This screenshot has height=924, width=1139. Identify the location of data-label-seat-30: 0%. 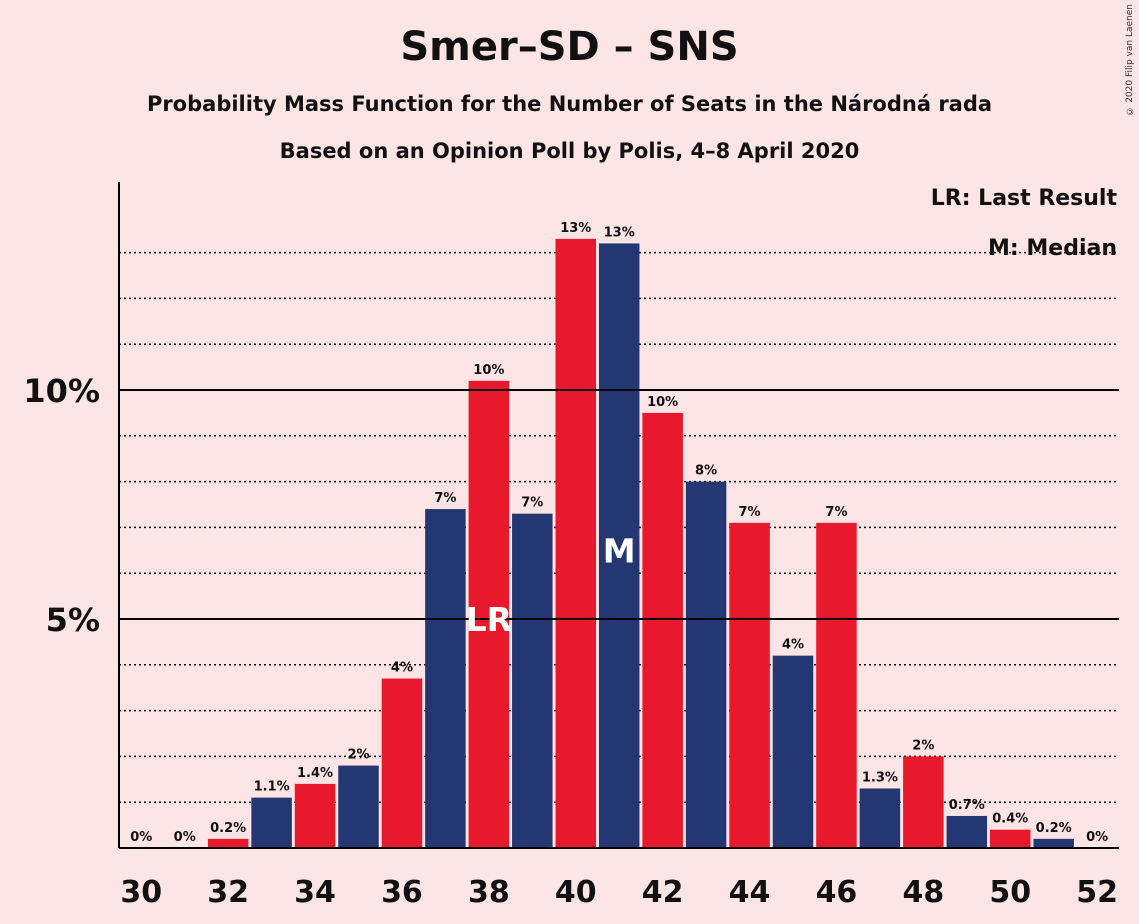
(141, 837).